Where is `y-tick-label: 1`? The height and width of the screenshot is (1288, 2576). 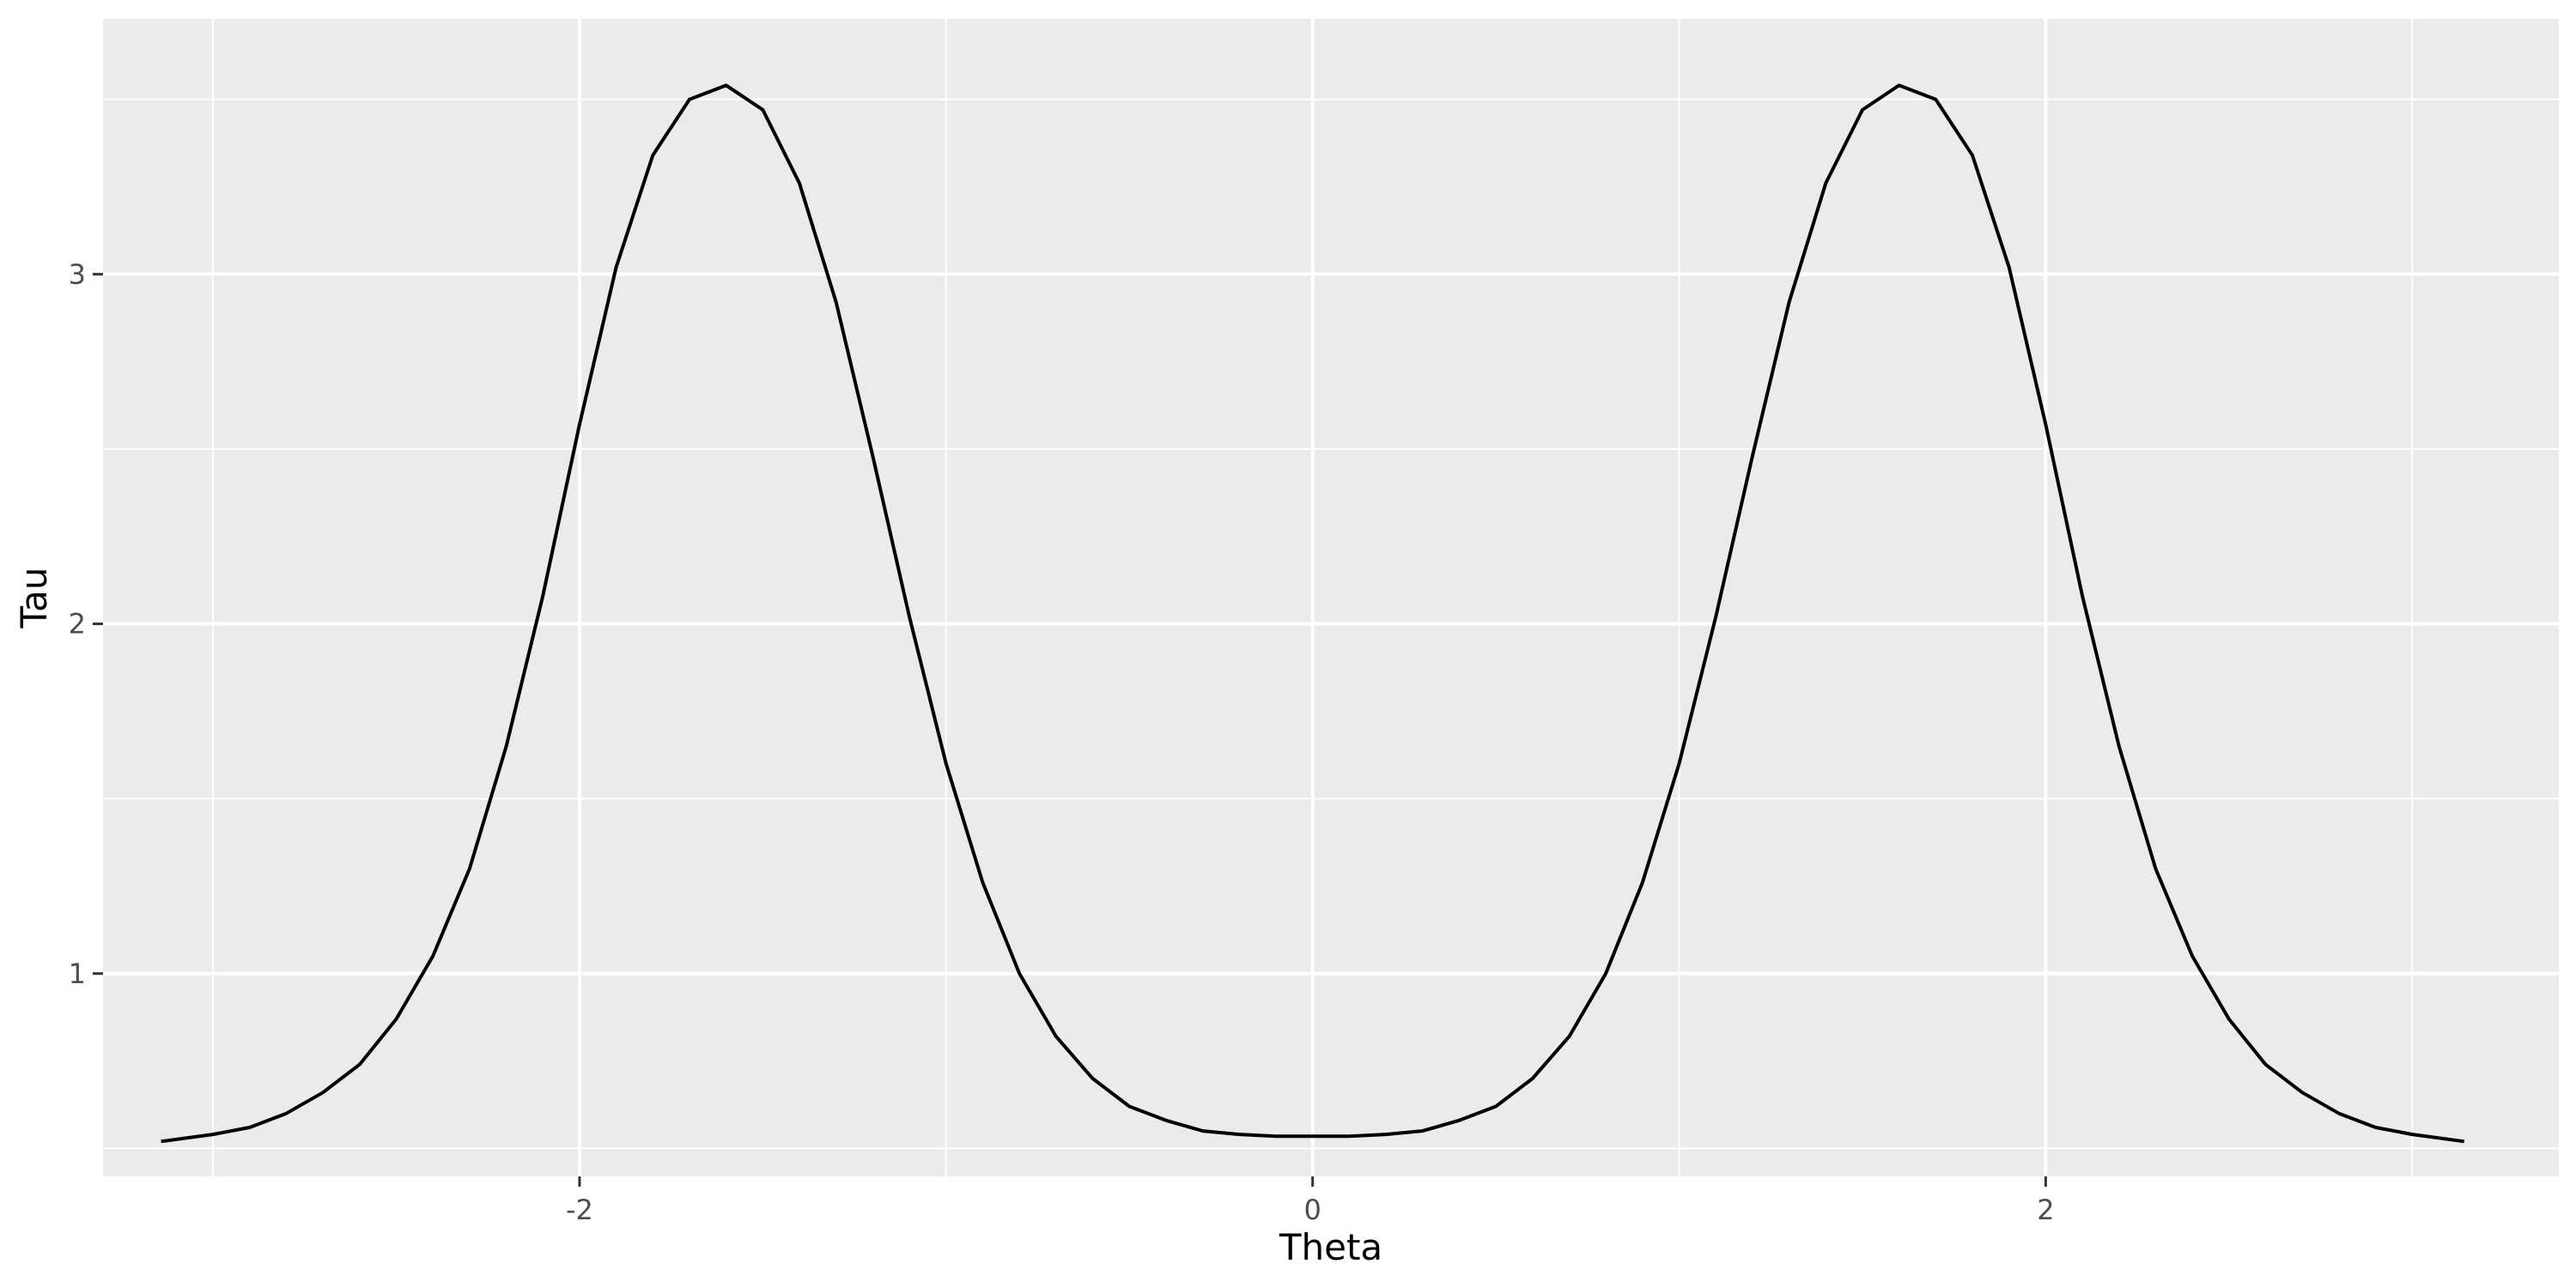 y-tick-label: 1 is located at coordinates (77, 973).